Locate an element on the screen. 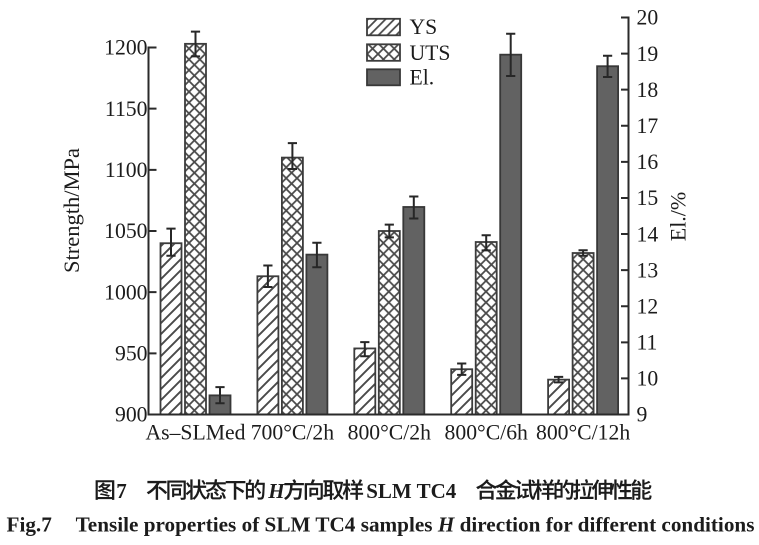 The image size is (759, 545). svg-text: As–SLMed is located at coordinates (195, 433).